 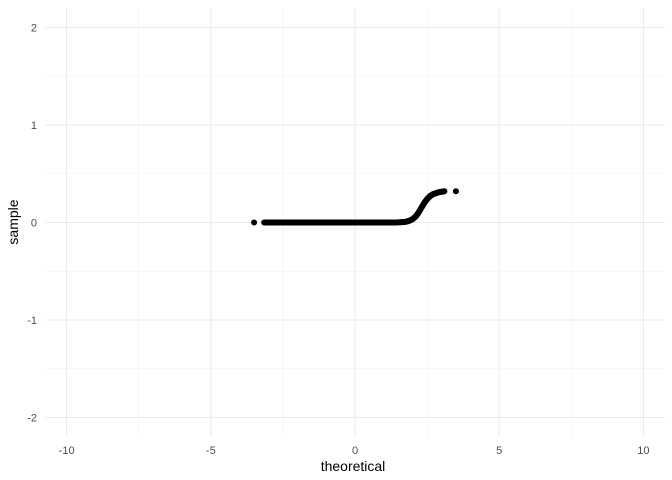 I want to click on y-tick-label: -2, so click(x=32, y=419).